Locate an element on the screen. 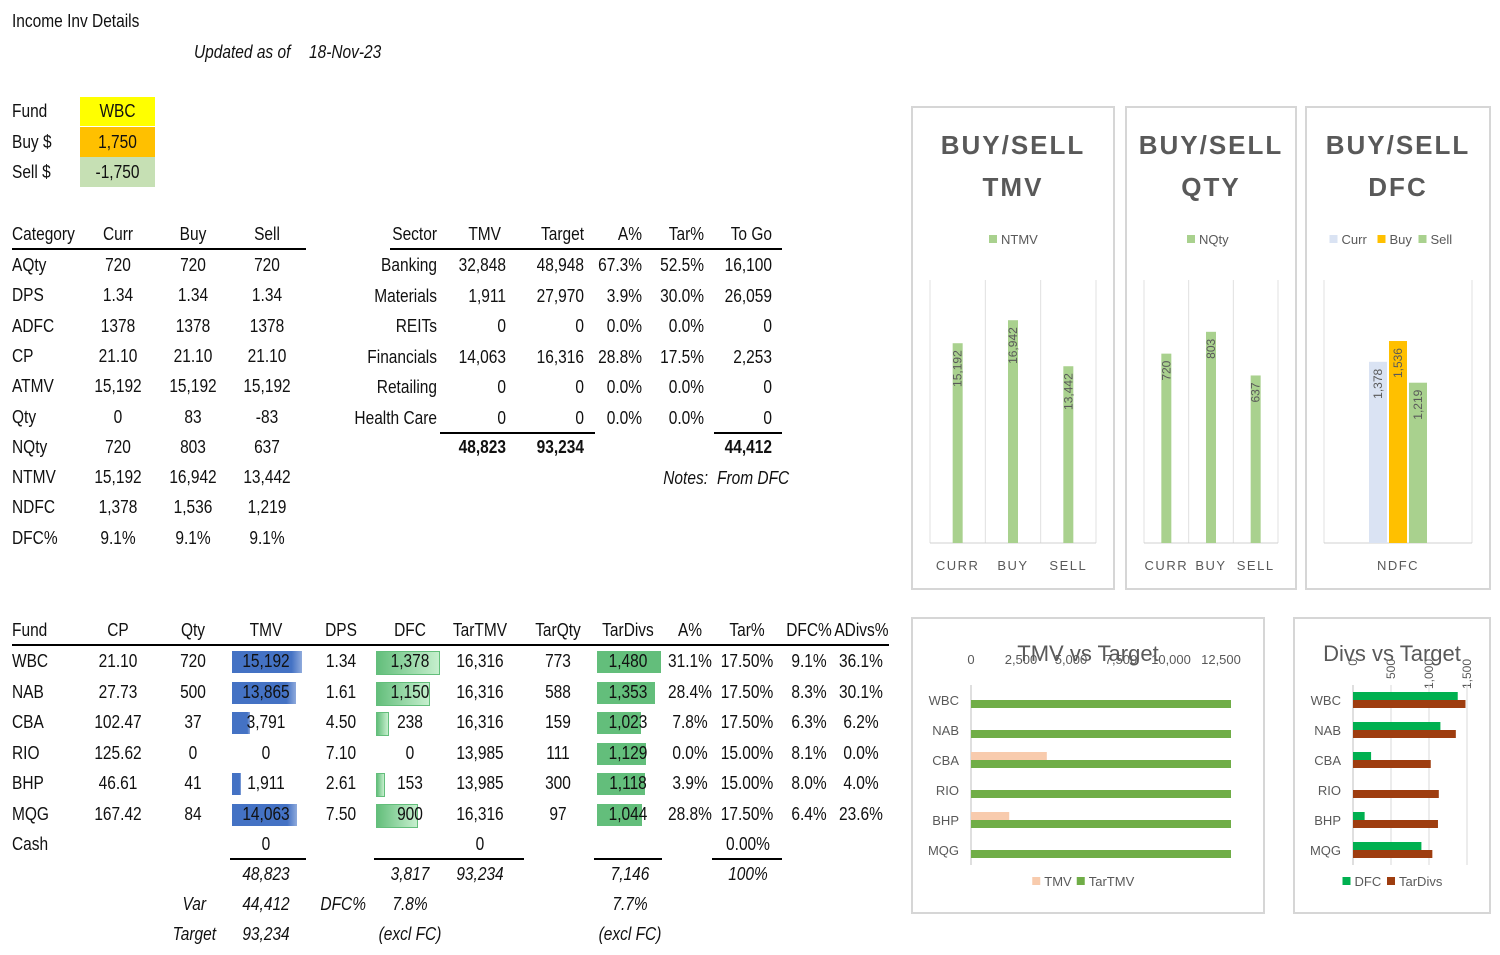 This screenshot has width=1500, height=955. x-tick-label: 1,000 is located at coordinates (1429, 674).